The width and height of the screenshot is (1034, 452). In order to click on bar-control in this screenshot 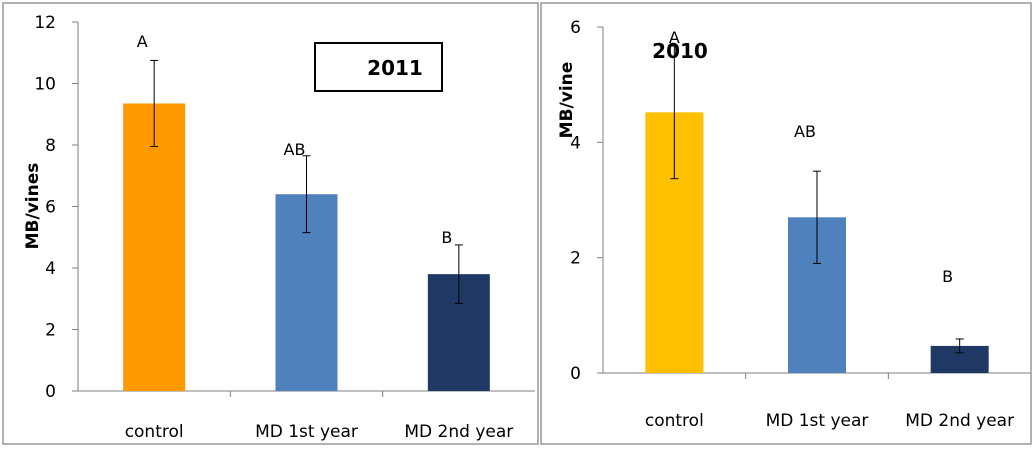, I will do `click(154, 247)`.